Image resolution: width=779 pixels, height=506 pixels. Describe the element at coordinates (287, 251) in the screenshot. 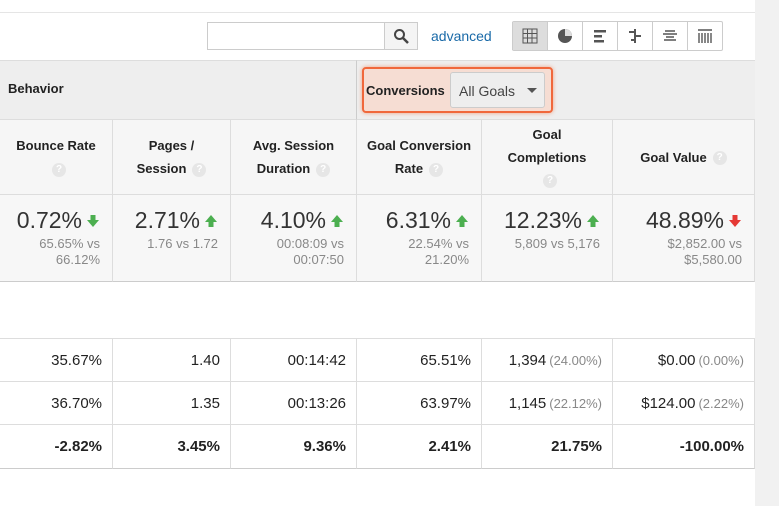

I see `summary-compare-wrap: 00:08:09 vs 00:07:50` at that location.